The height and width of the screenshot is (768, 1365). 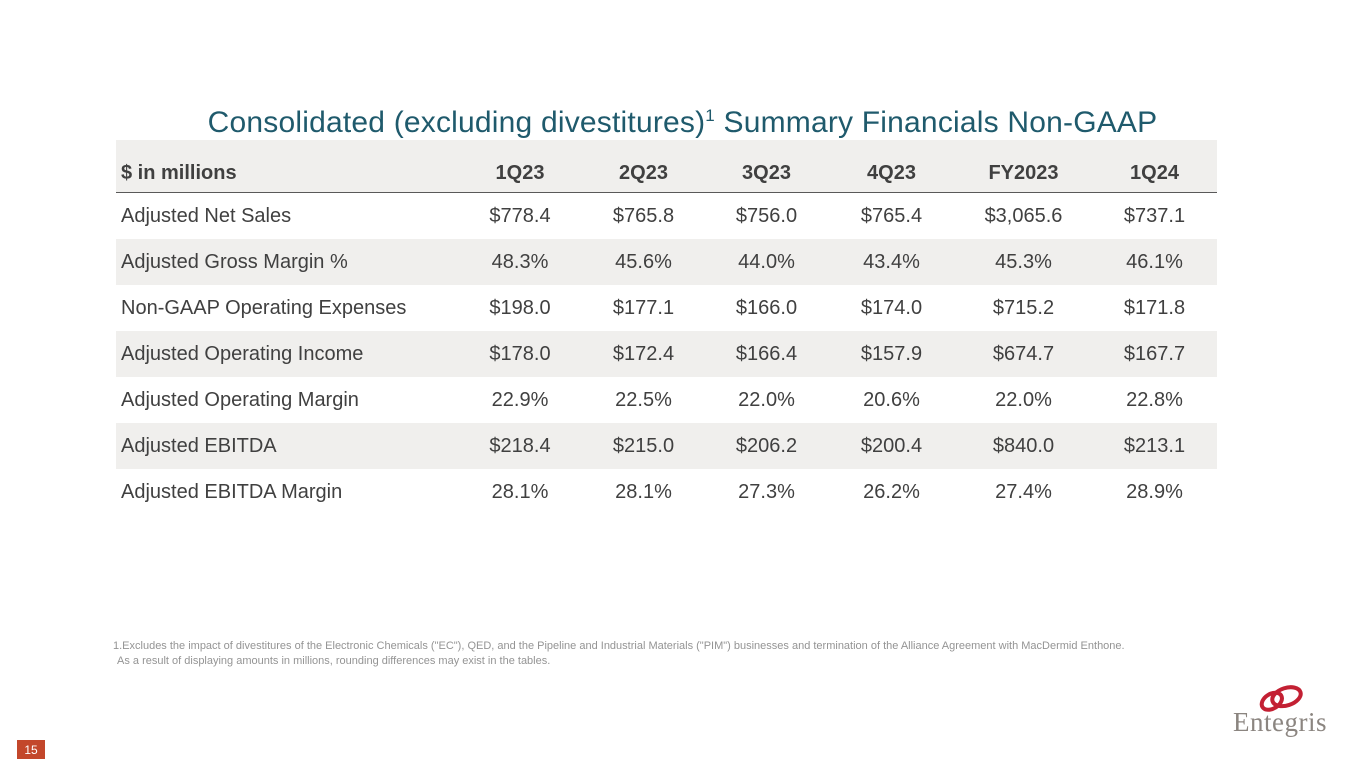 I want to click on value-cell: 26.2%, so click(x=891, y=491).